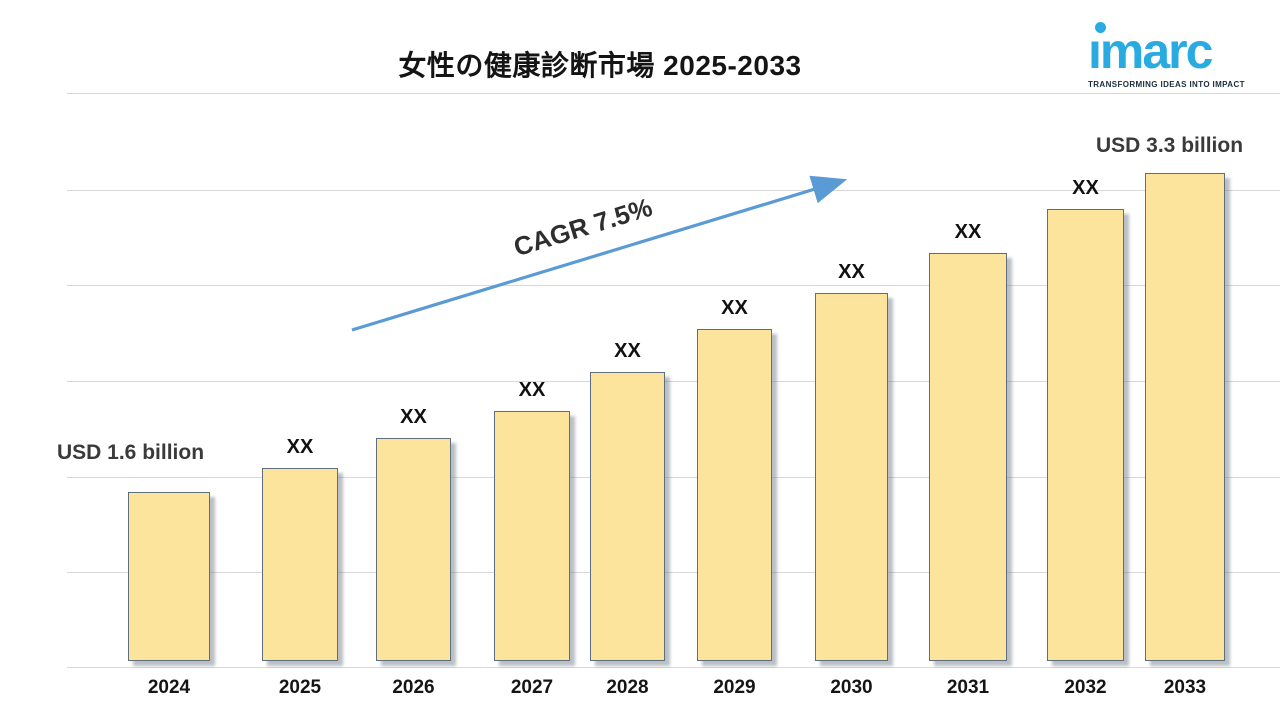 Image resolution: width=1280 pixels, height=720 pixels. What do you see at coordinates (1185, 687) in the screenshot?
I see `x-axis-label-2033: 2033` at bounding box center [1185, 687].